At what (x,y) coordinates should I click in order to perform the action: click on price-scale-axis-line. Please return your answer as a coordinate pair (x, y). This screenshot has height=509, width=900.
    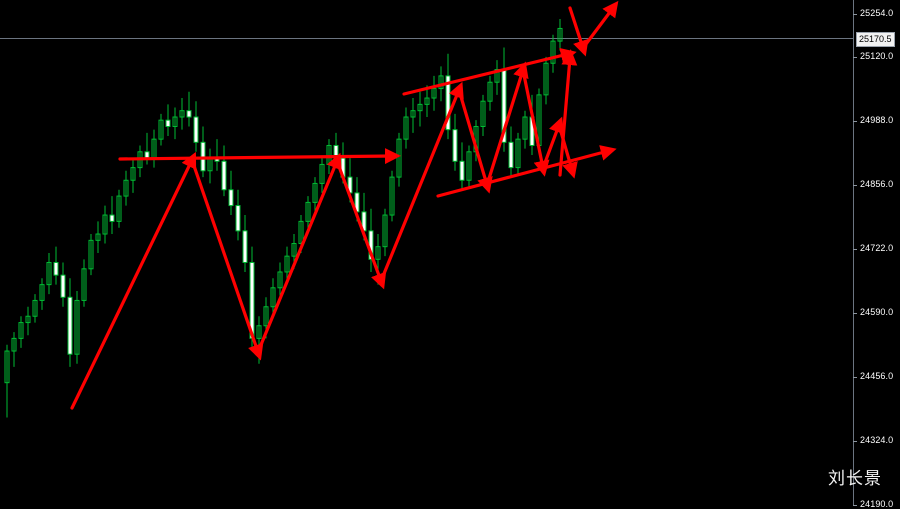
    Looking at the image, I should click on (853, 253).